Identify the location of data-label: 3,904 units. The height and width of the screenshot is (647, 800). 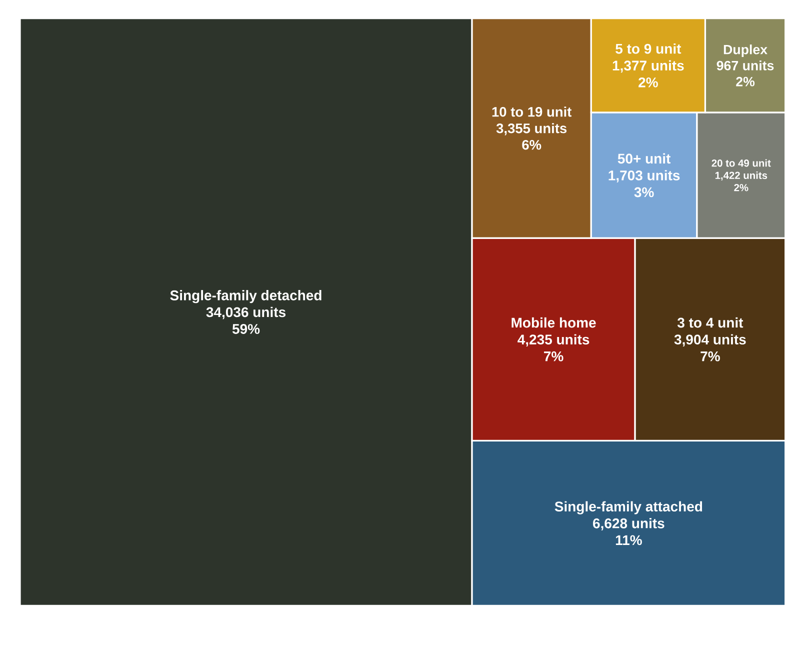
(710, 340).